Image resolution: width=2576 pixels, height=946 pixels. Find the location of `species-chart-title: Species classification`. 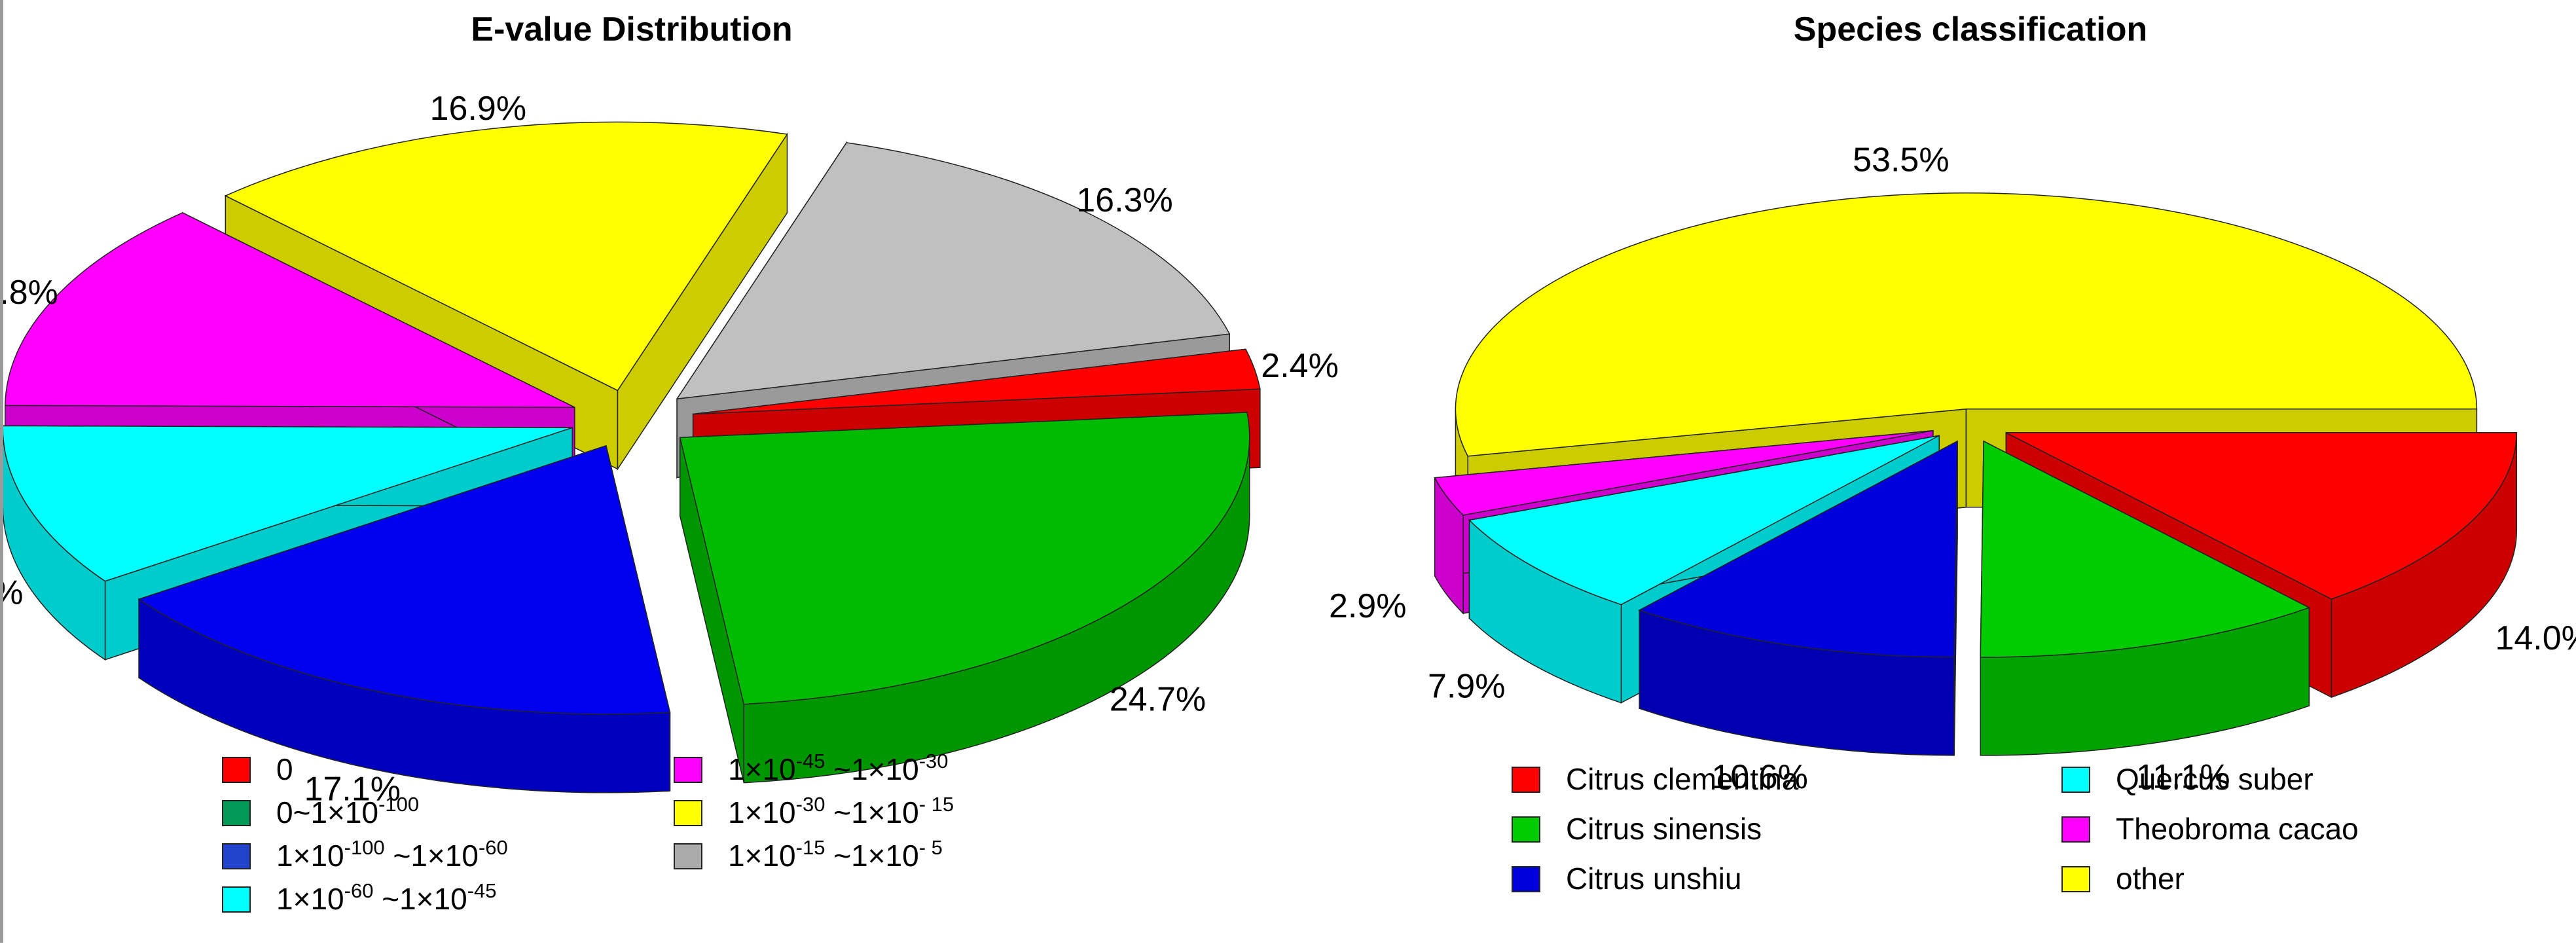

species-chart-title: Species classification is located at coordinates (1971, 29).